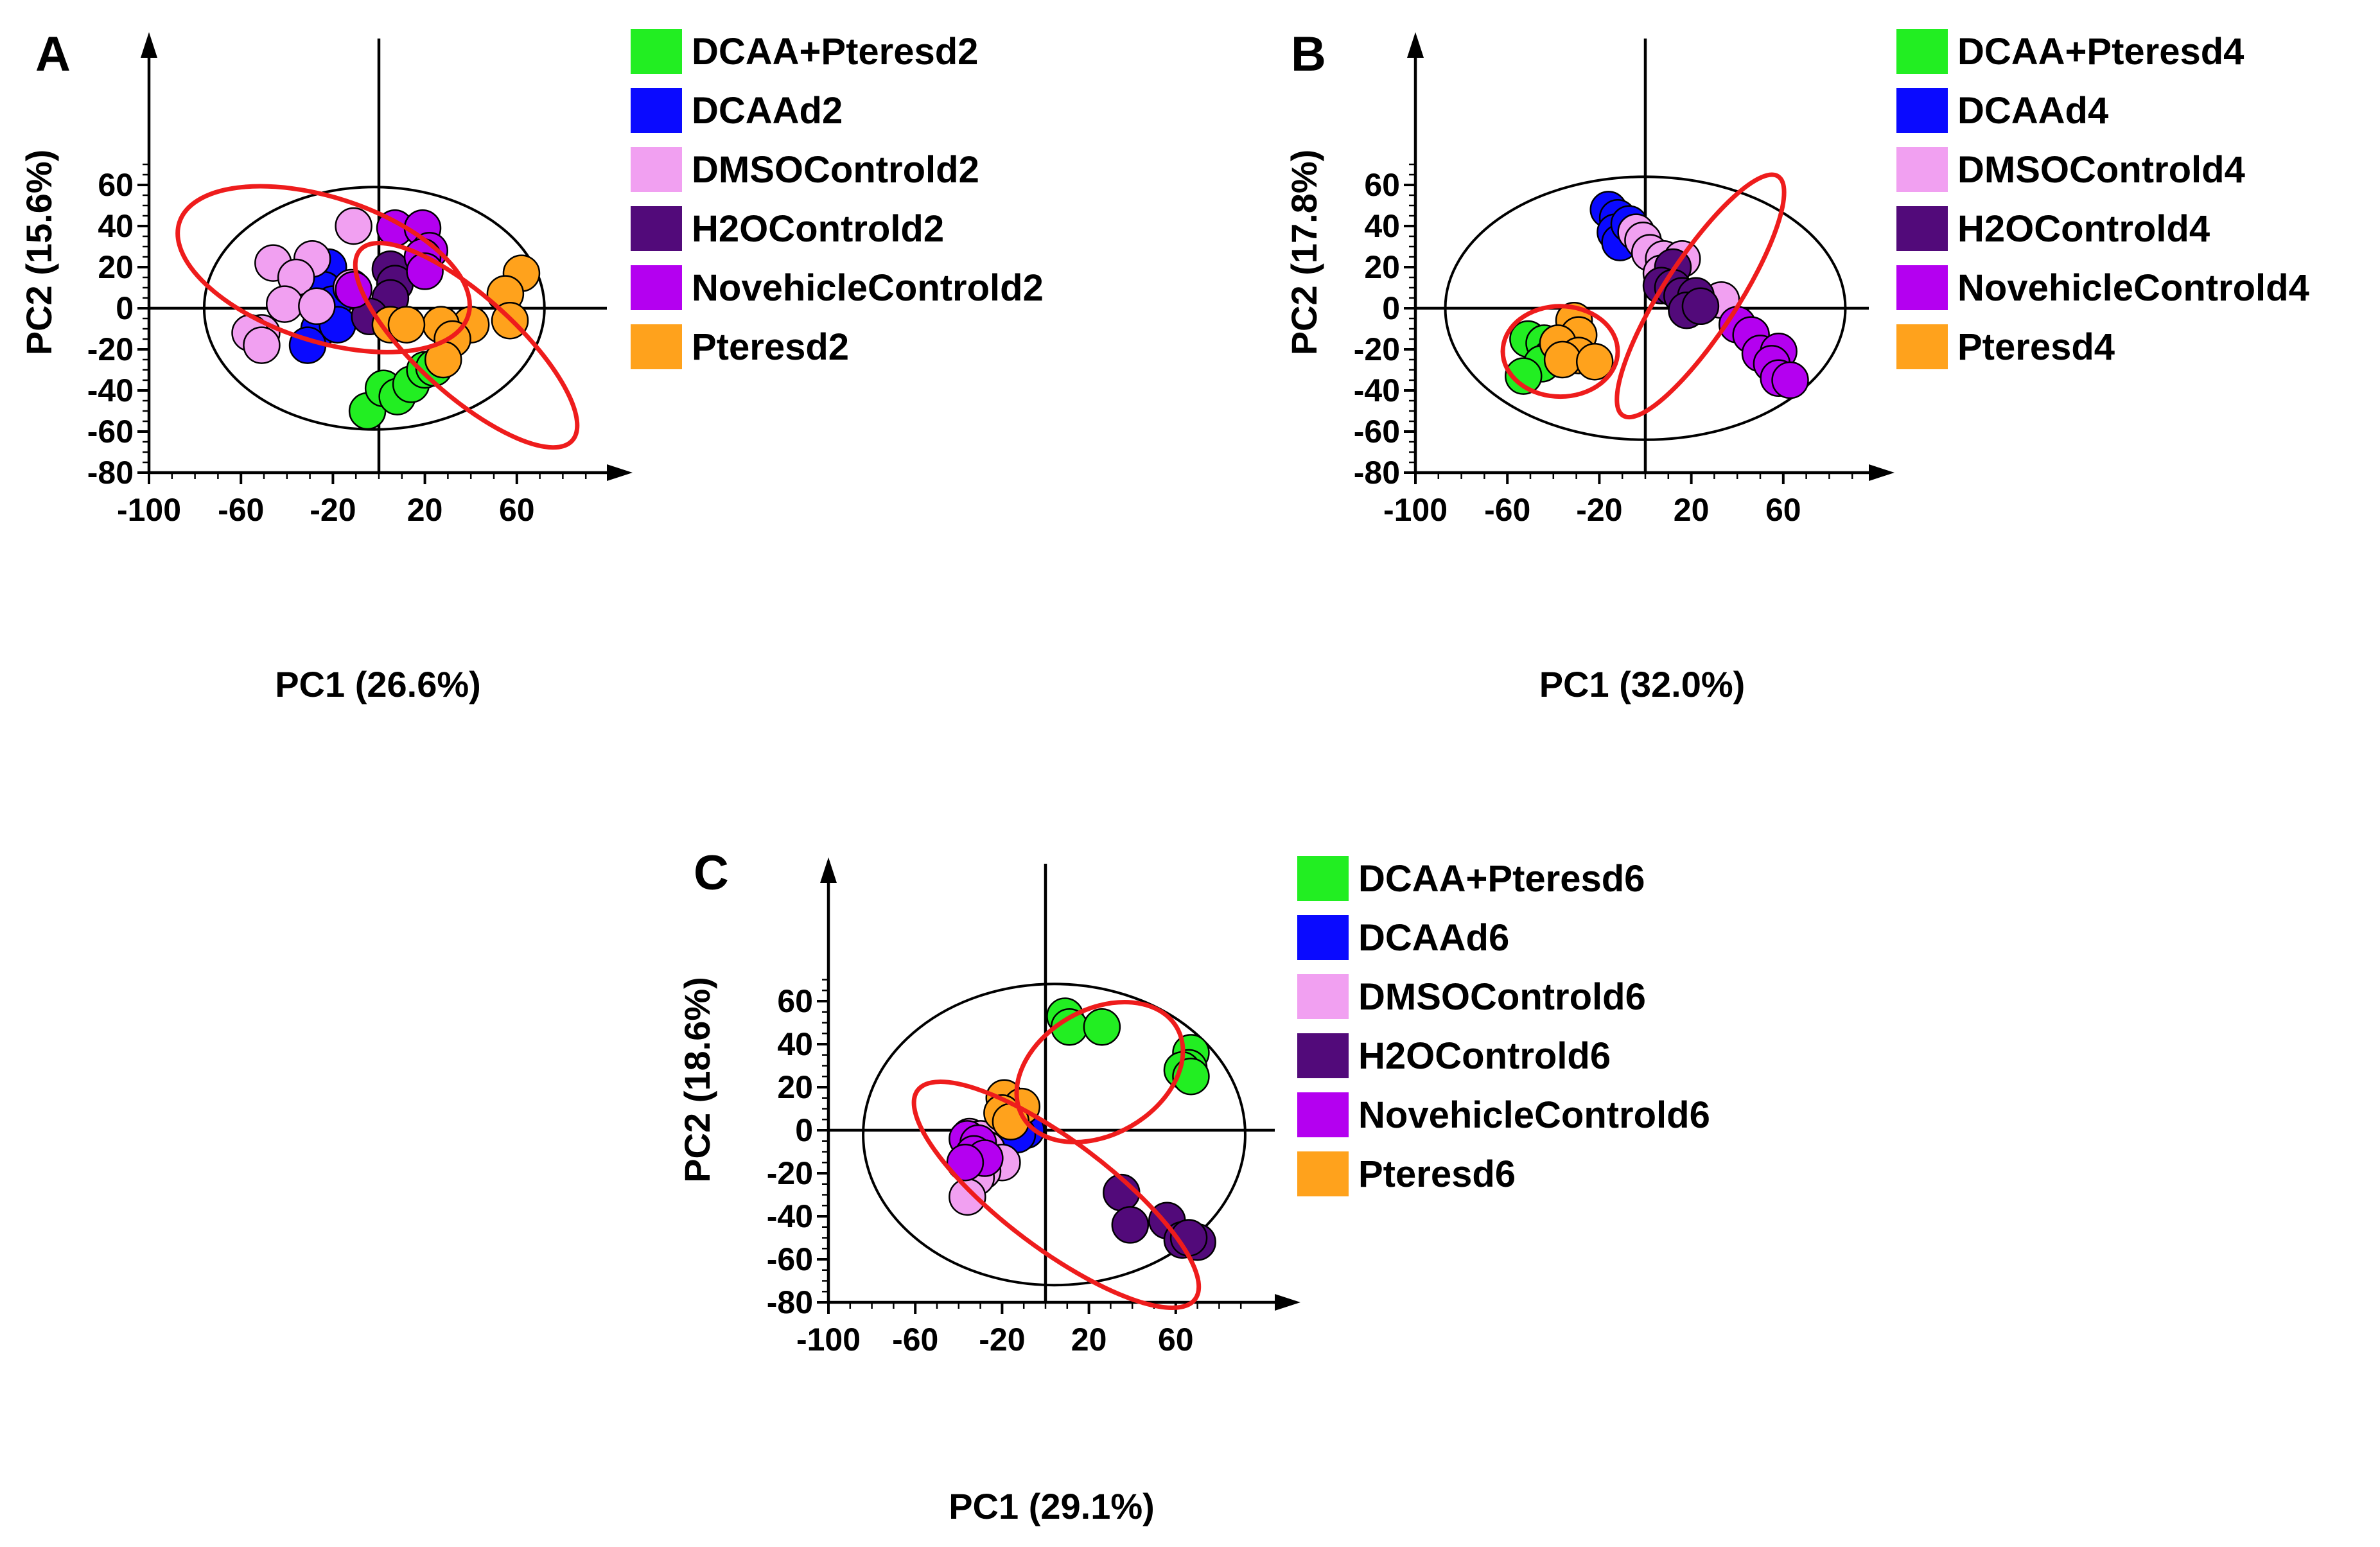  What do you see at coordinates (2100, 52) in the screenshot?
I see `legend-label: DCAA+Pteresd4` at bounding box center [2100, 52].